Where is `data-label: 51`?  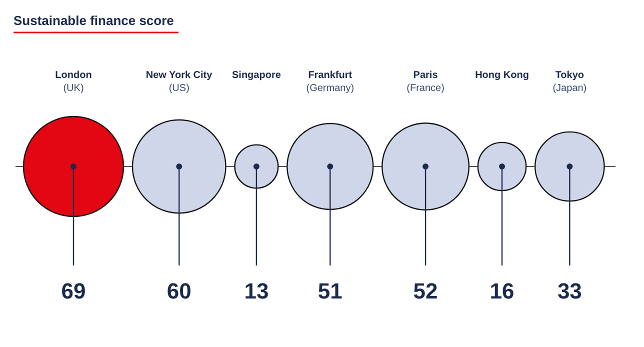
data-label: 51 is located at coordinates (330, 291).